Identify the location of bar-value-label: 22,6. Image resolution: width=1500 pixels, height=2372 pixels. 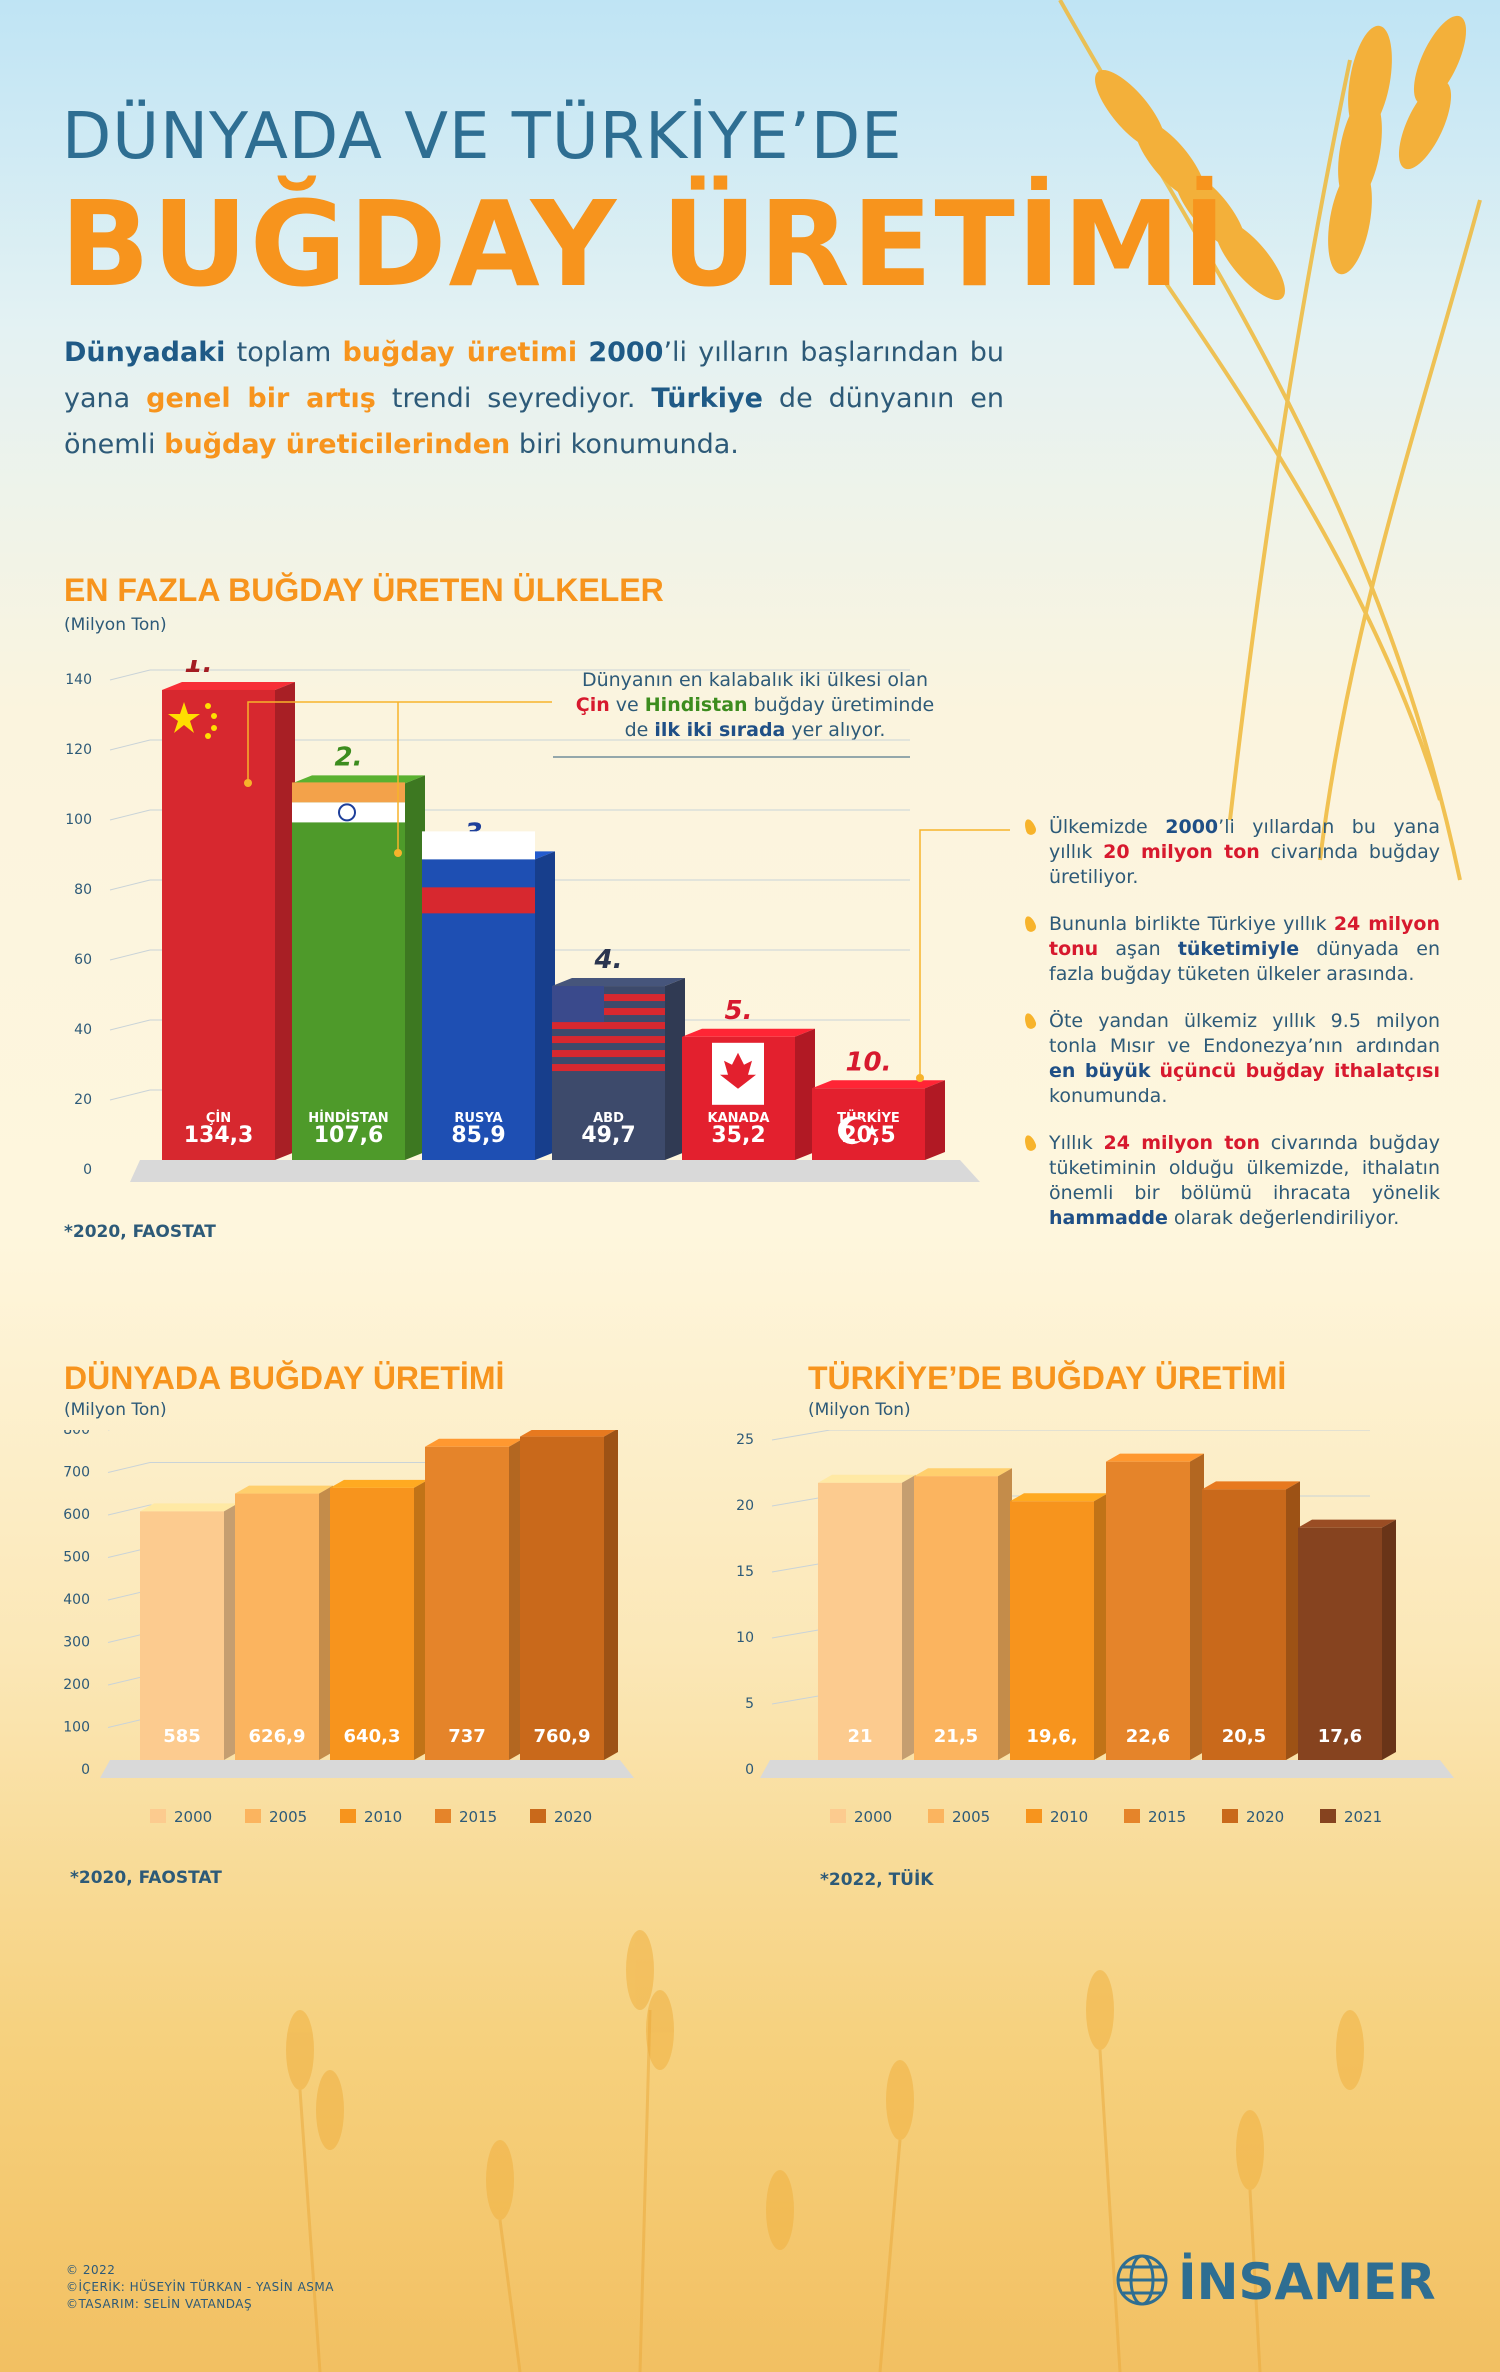
(1148, 1736).